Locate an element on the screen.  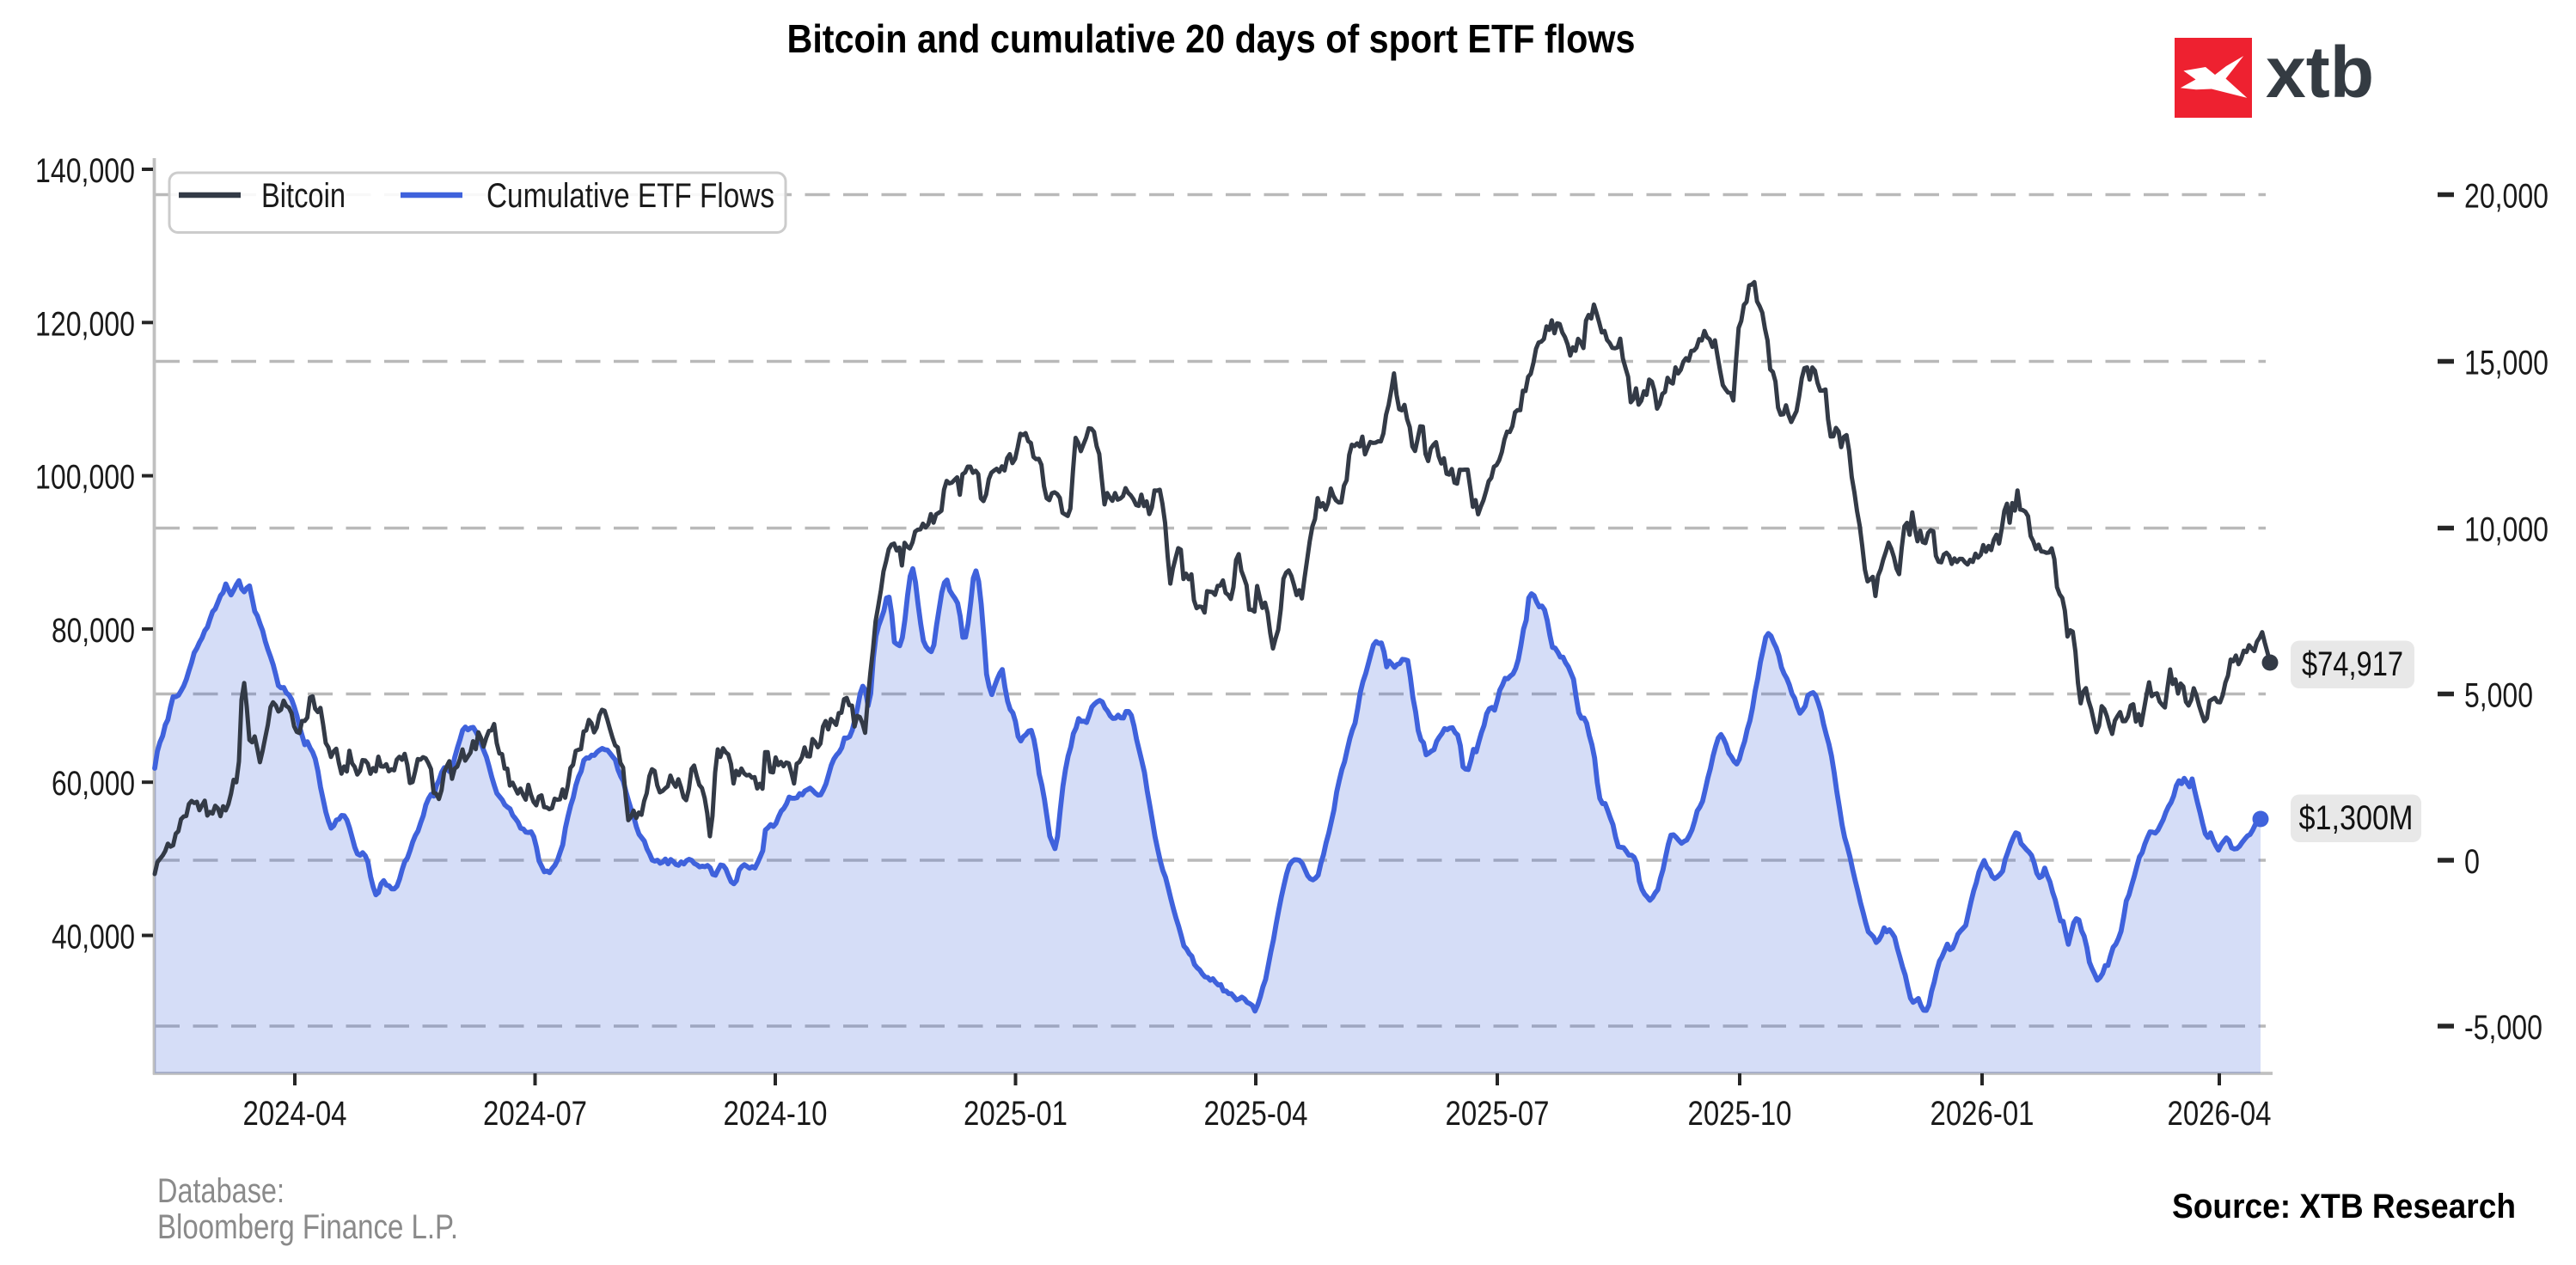
svg-text: 20,000 is located at coordinates (2506, 197).